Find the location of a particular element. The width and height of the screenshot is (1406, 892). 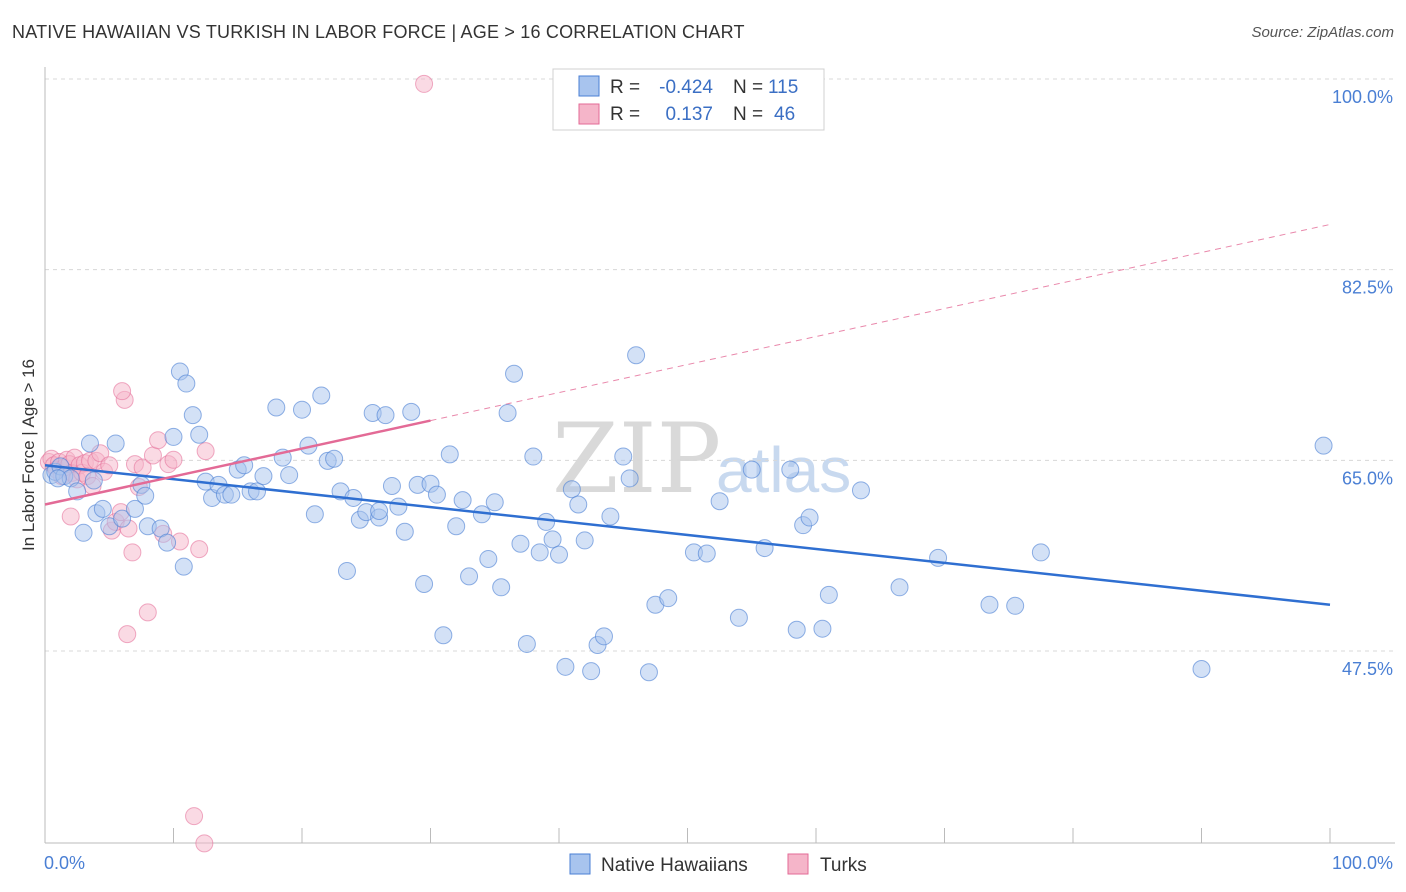

y-tick-label: 47.5% is located at coordinates (1367, 669).